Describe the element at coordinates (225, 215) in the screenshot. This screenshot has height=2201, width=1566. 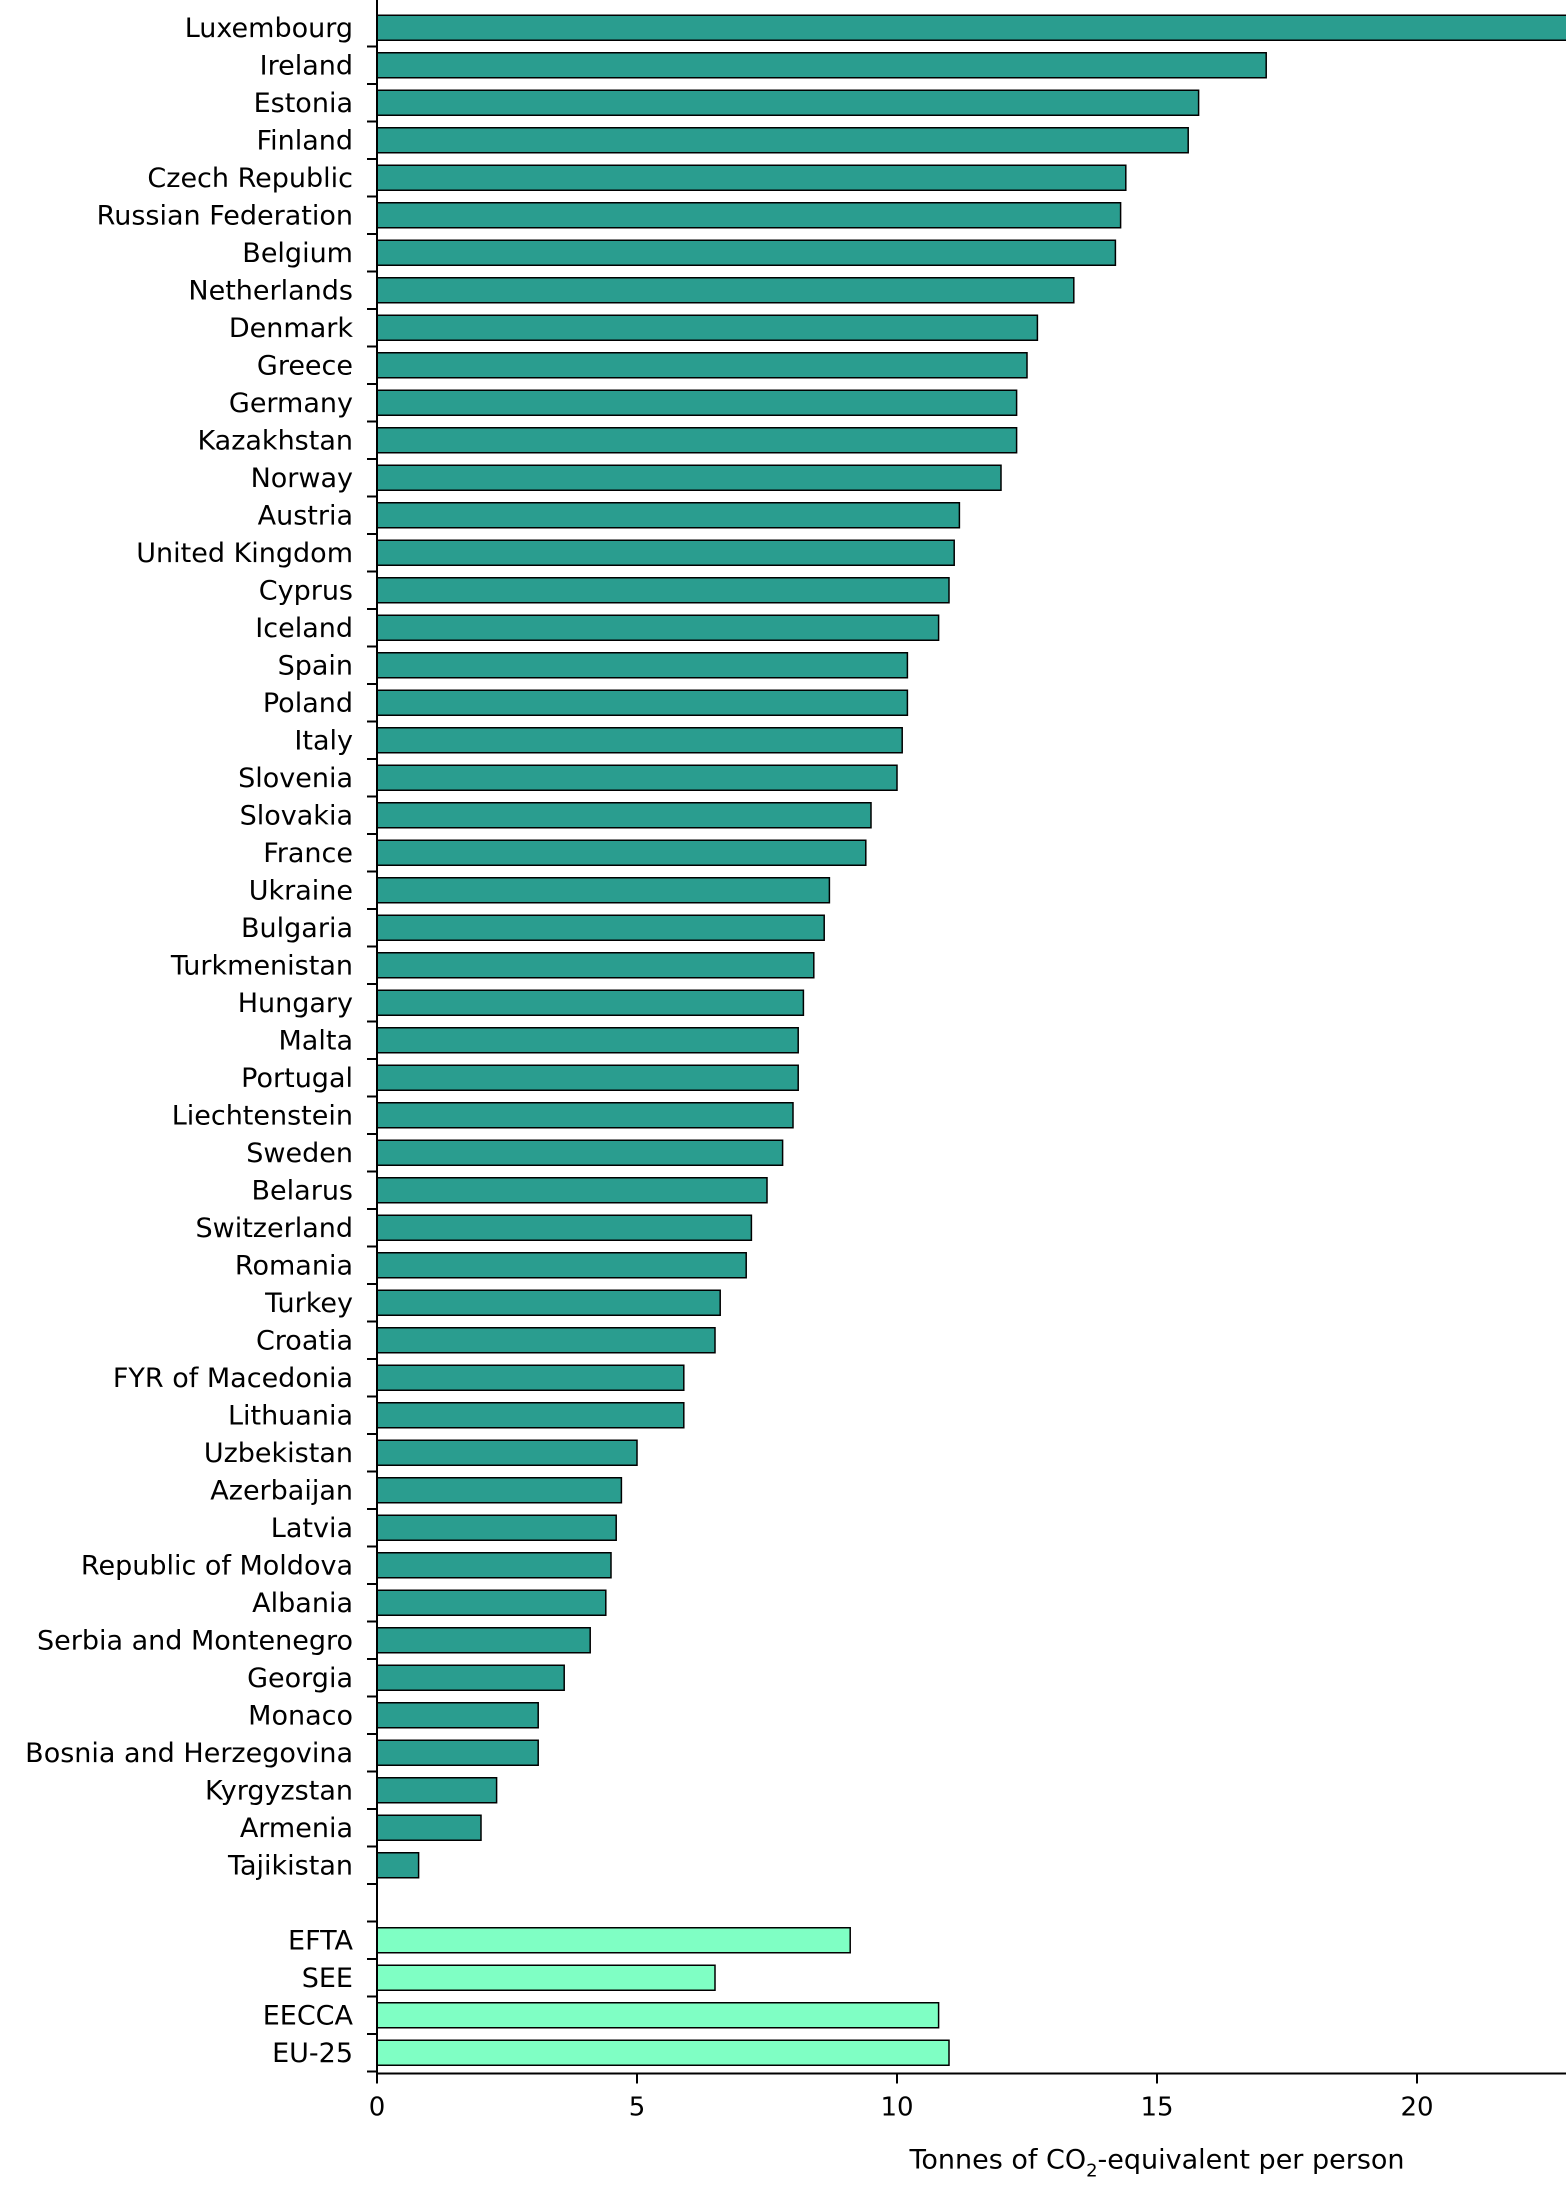
I see `category-label: Russian Federation` at that location.